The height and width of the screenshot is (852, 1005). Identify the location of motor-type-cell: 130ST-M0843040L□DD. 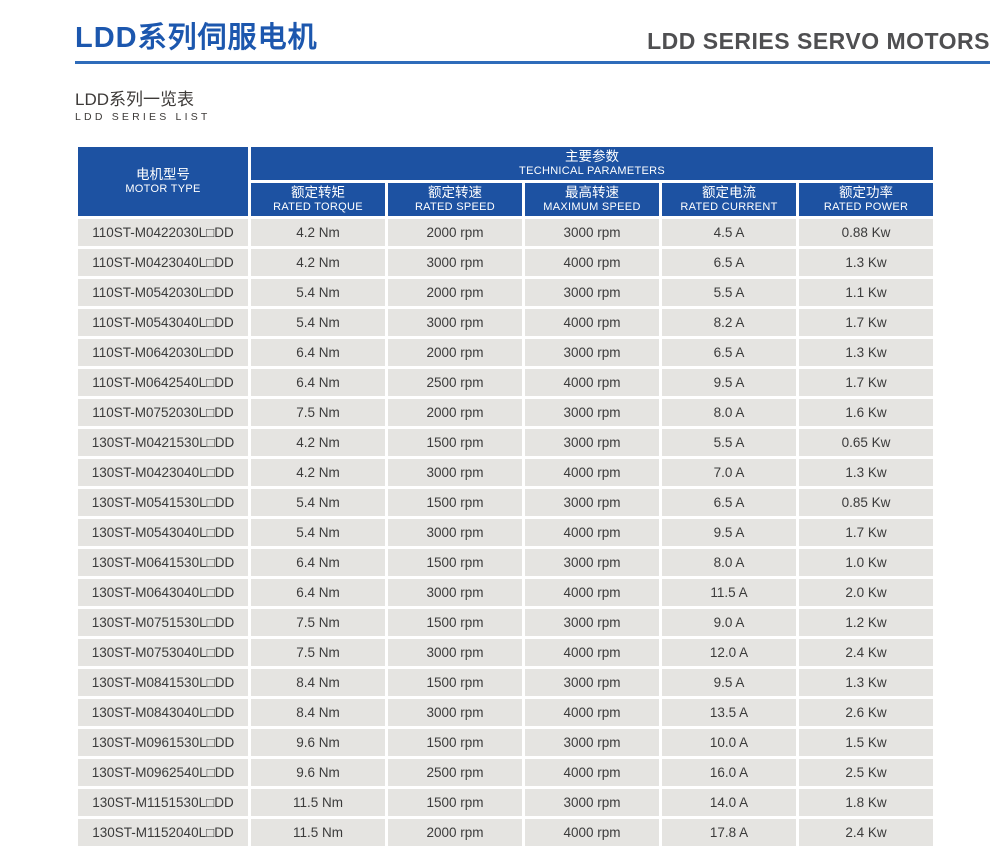
(163, 712).